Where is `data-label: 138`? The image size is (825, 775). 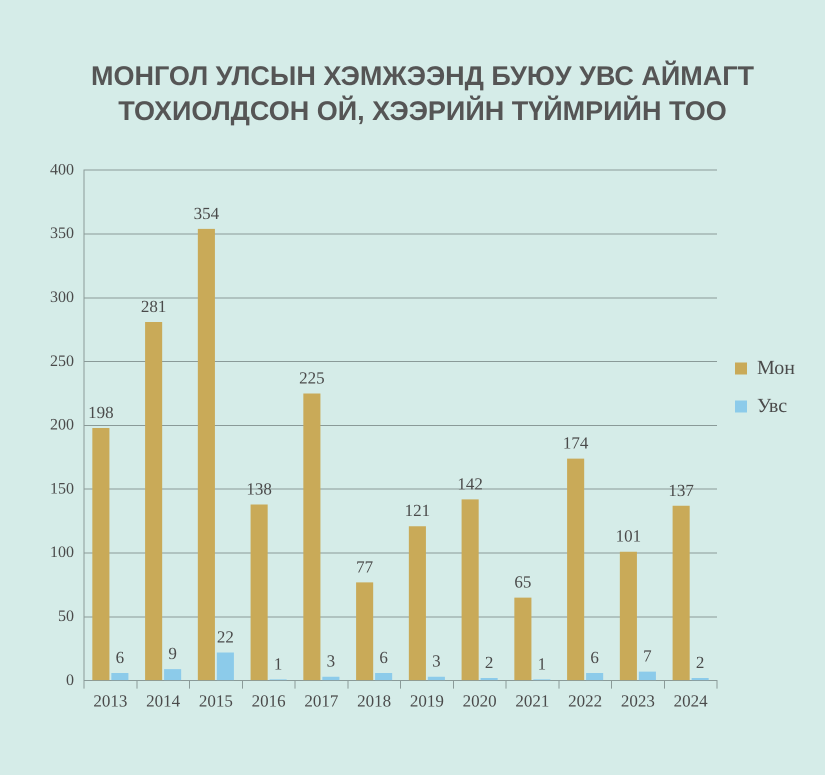
data-label: 138 is located at coordinates (259, 488).